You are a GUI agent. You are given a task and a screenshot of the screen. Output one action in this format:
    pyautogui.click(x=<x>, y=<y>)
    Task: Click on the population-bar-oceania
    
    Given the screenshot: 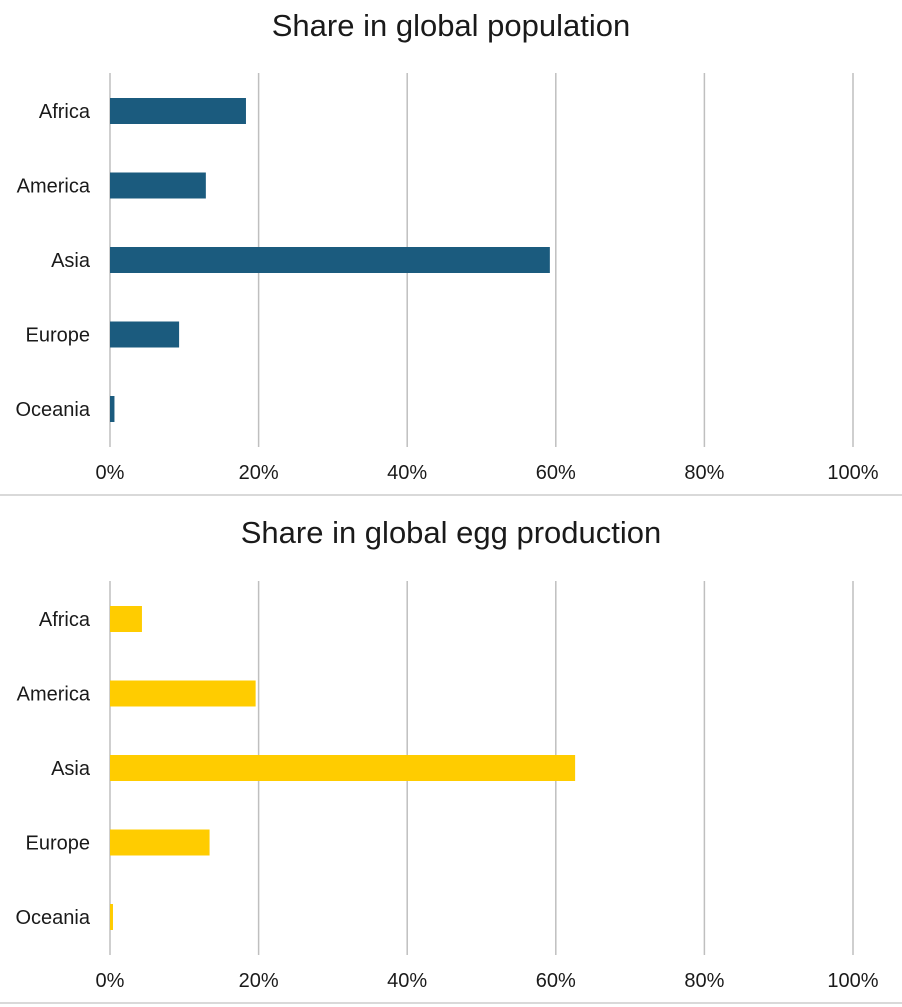 What is the action you would take?
    pyautogui.click(x=112, y=409)
    